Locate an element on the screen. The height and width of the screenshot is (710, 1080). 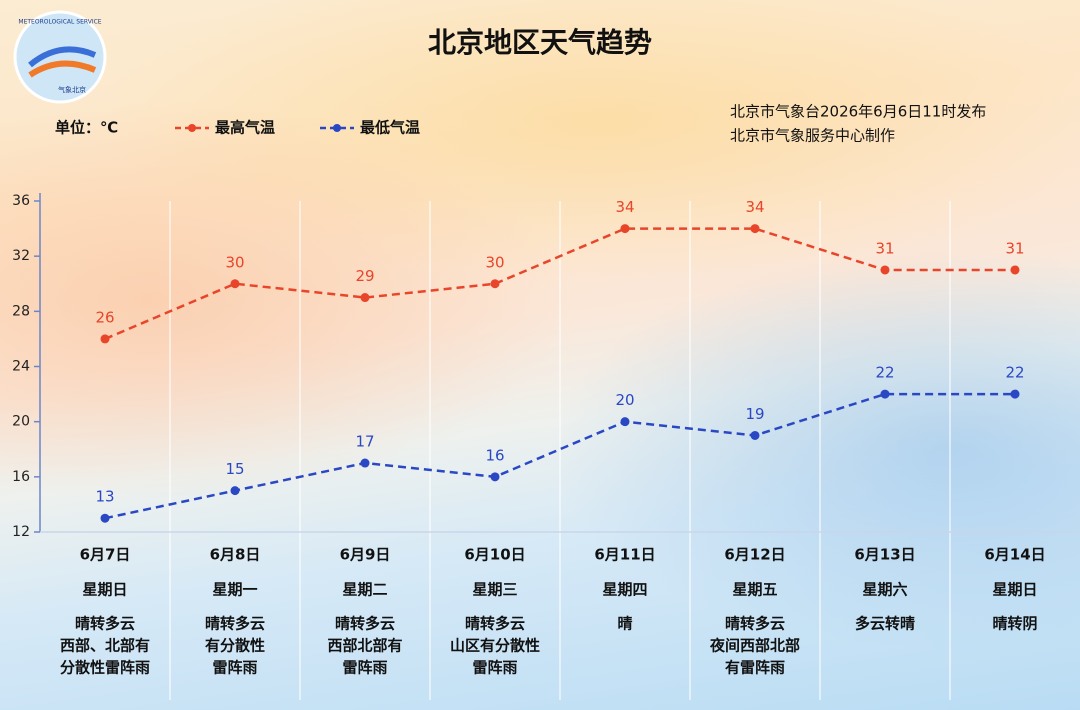
logo: METEOROLOGICAL SERVICE 气象北京 is located at coordinates (60, 57).